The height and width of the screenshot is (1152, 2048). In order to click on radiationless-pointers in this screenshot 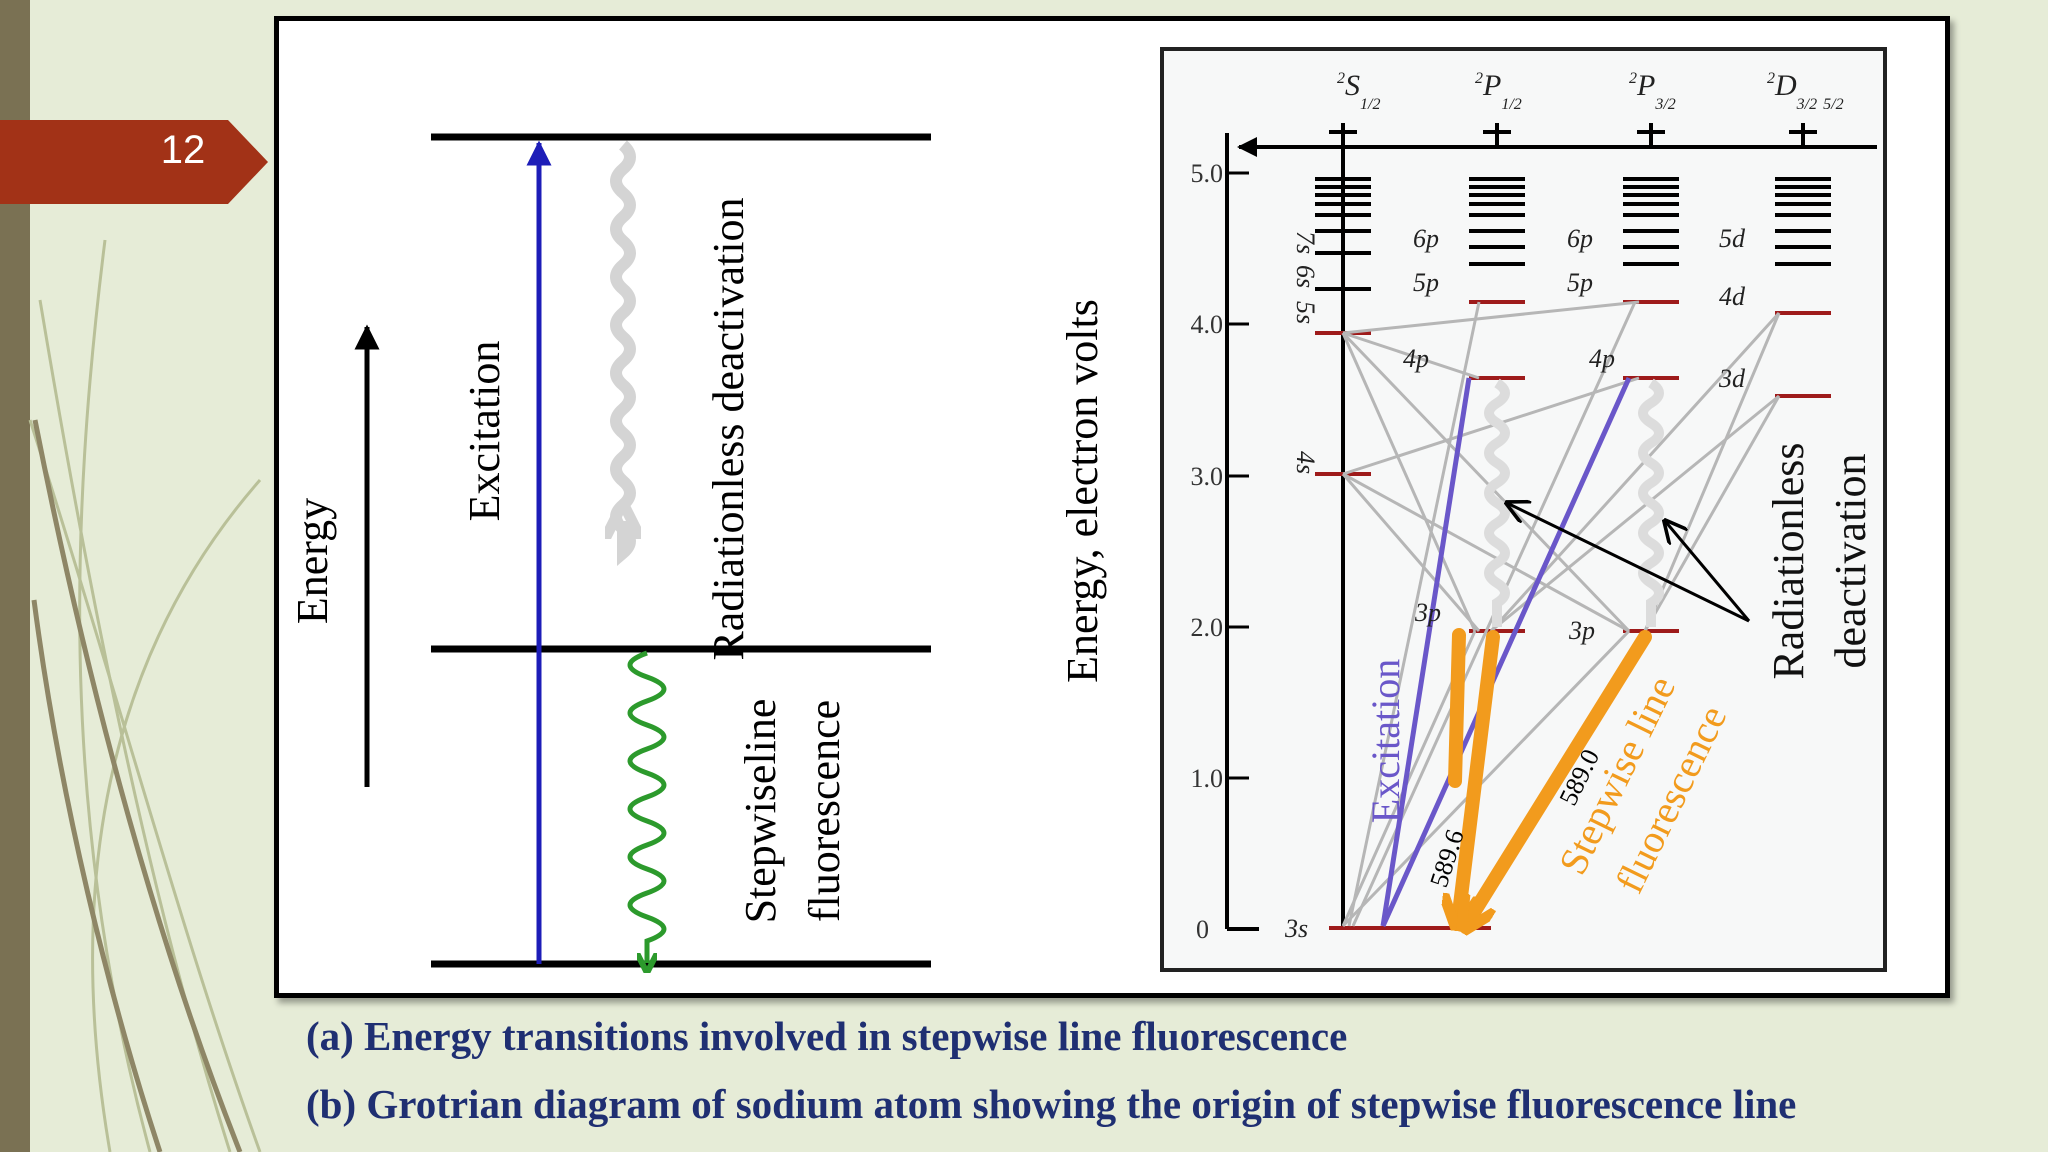, I will do `click(1629, 563)`.